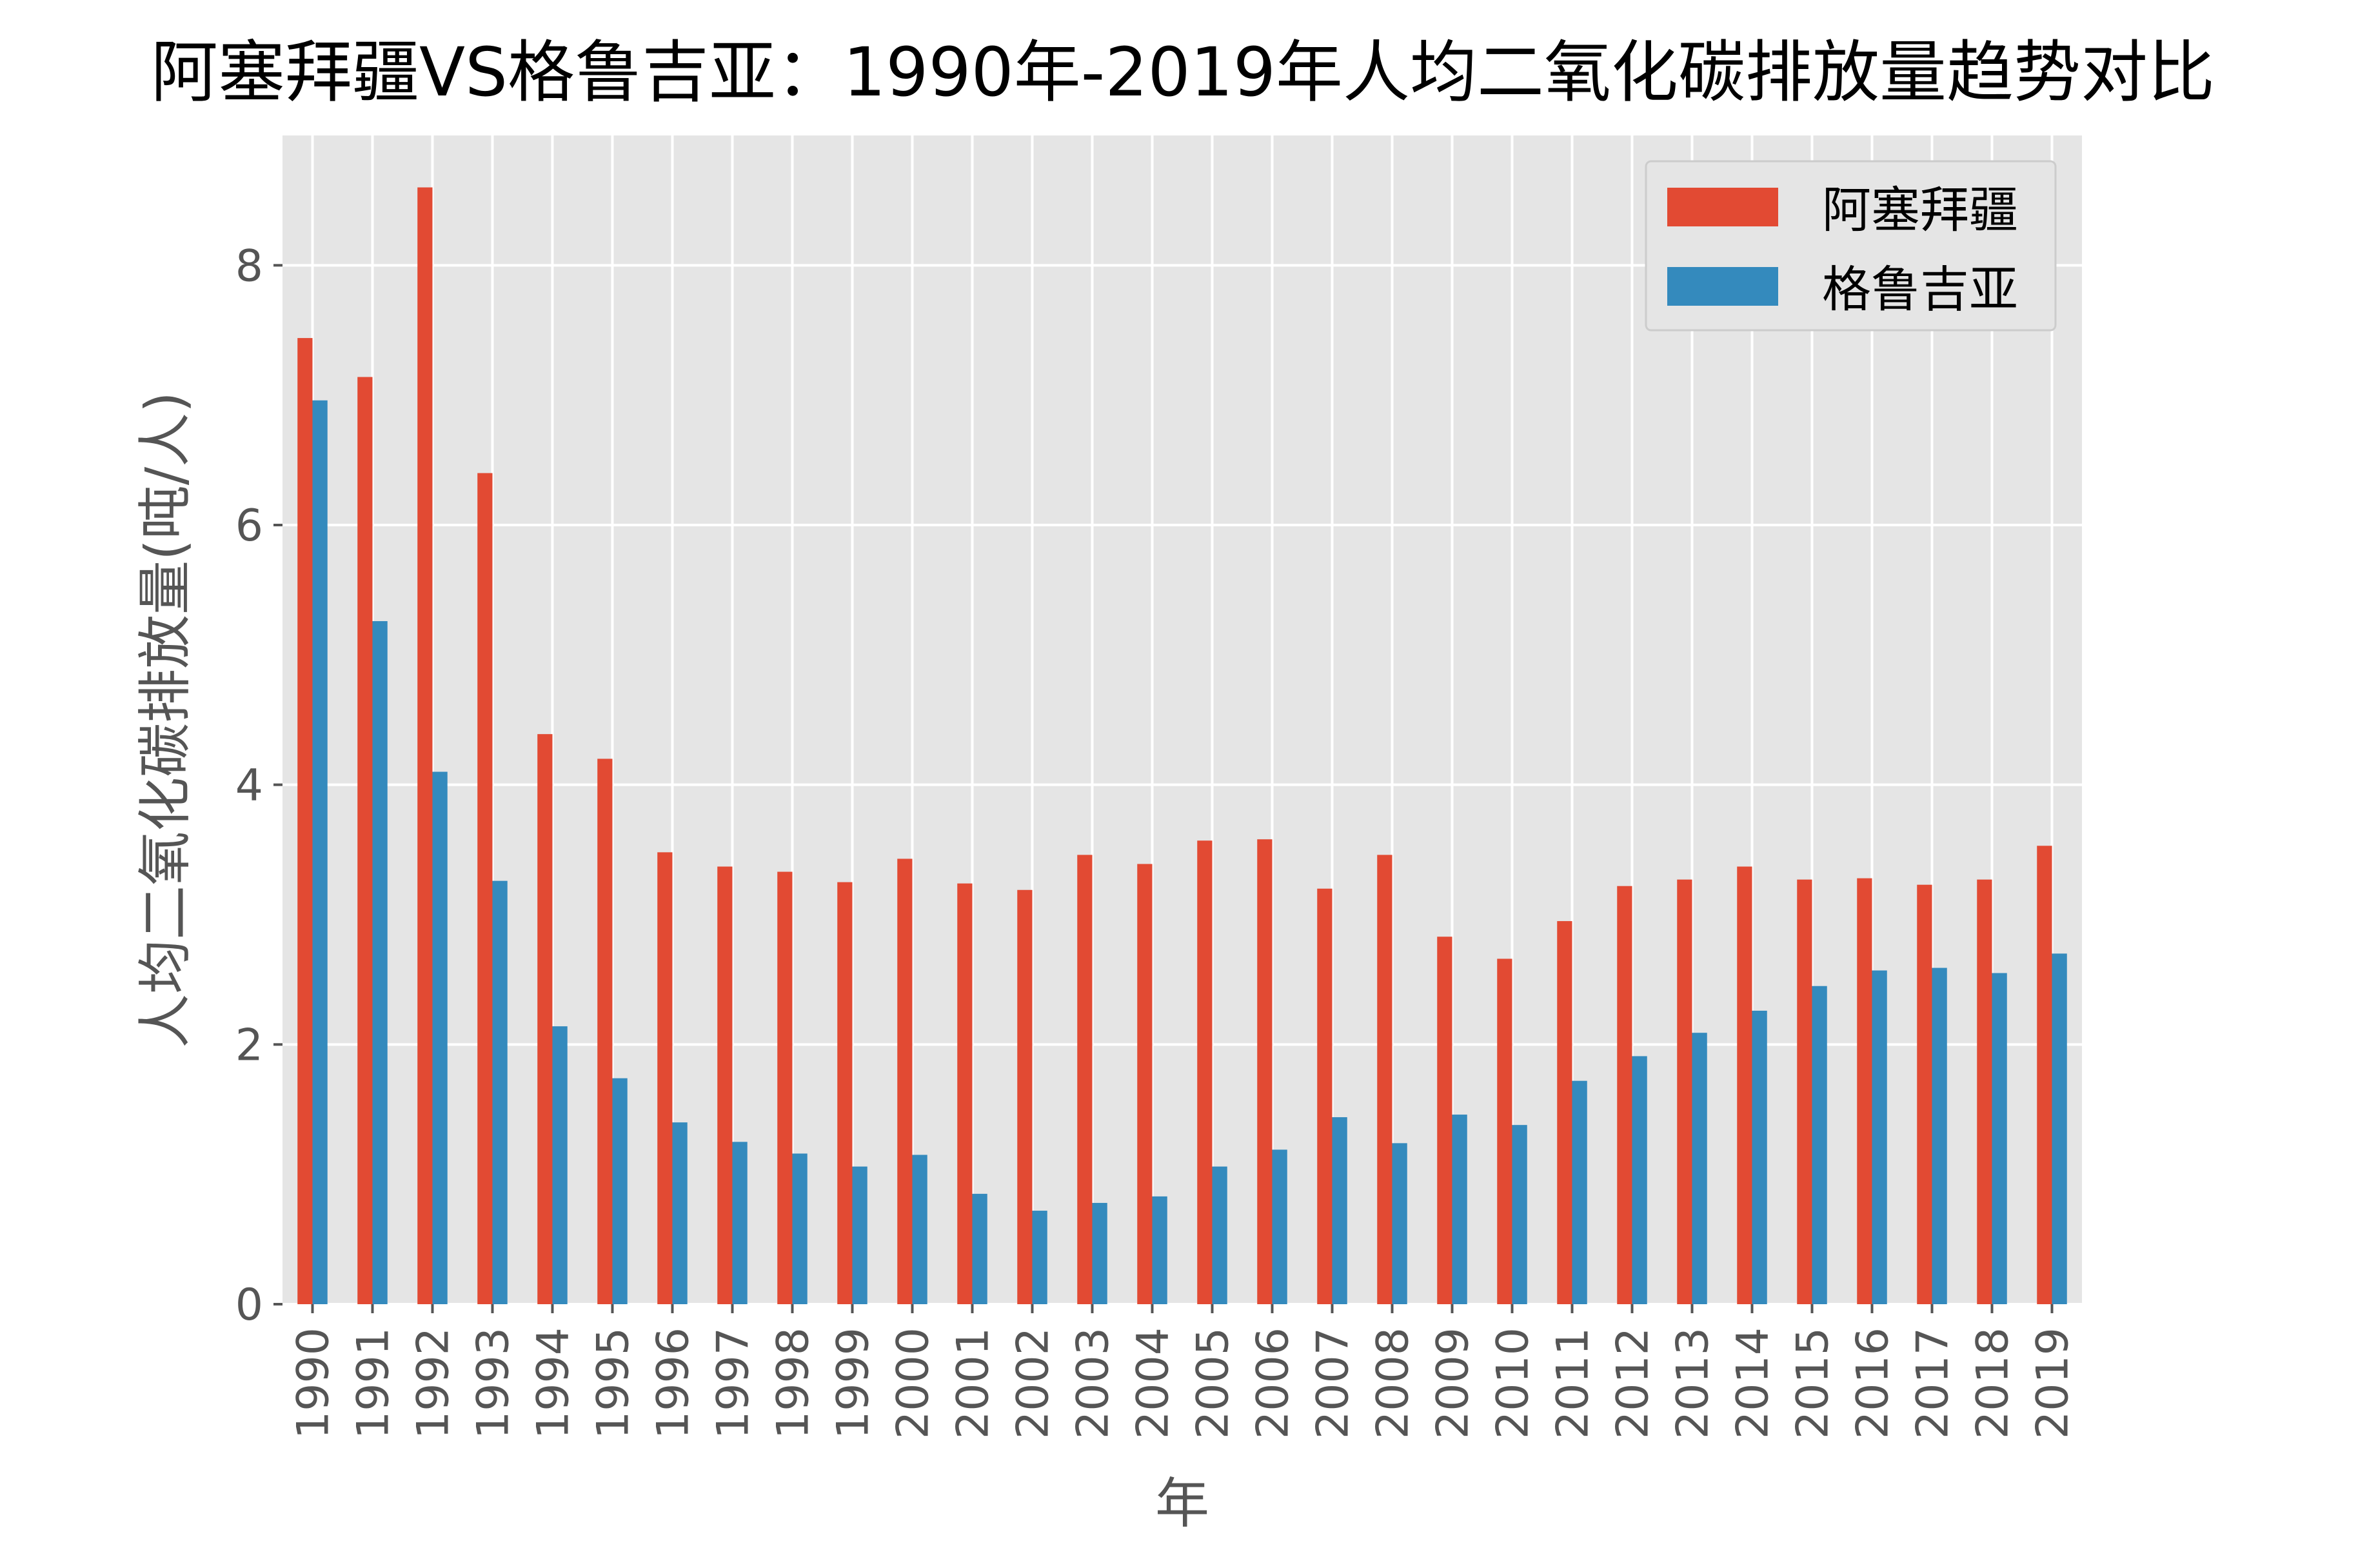  I want to click on bar-azerbaijan-2013, so click(1685, 1092).